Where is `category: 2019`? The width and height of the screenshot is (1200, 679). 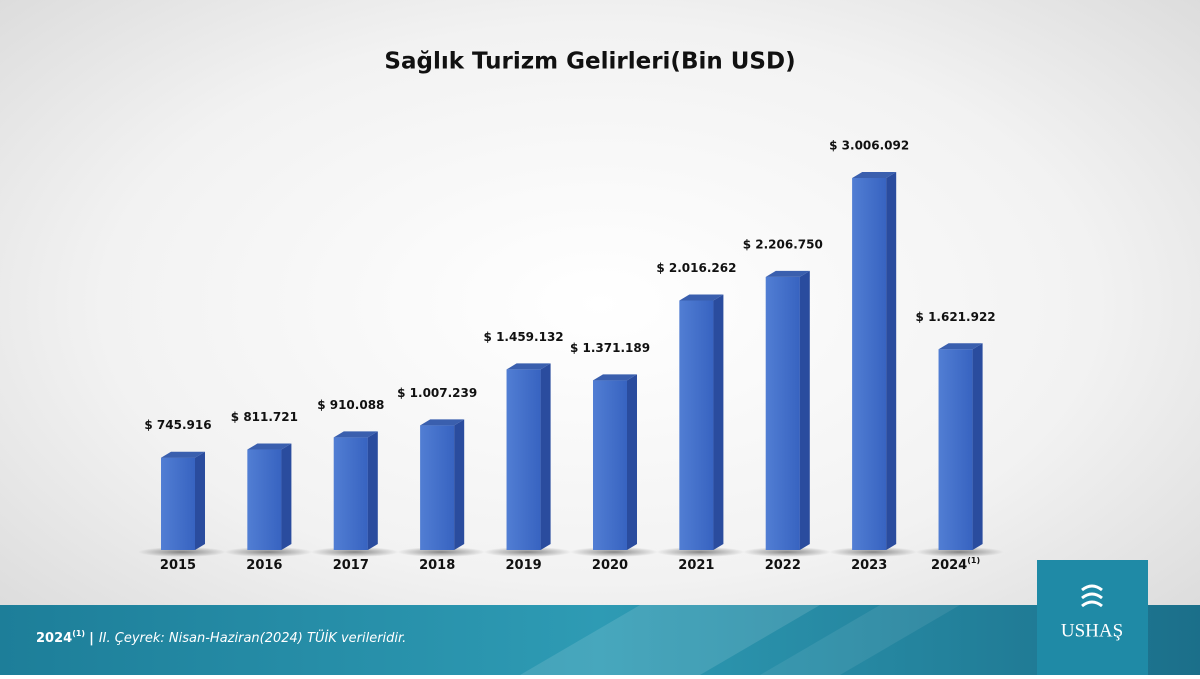 category: 2019 is located at coordinates (524, 565).